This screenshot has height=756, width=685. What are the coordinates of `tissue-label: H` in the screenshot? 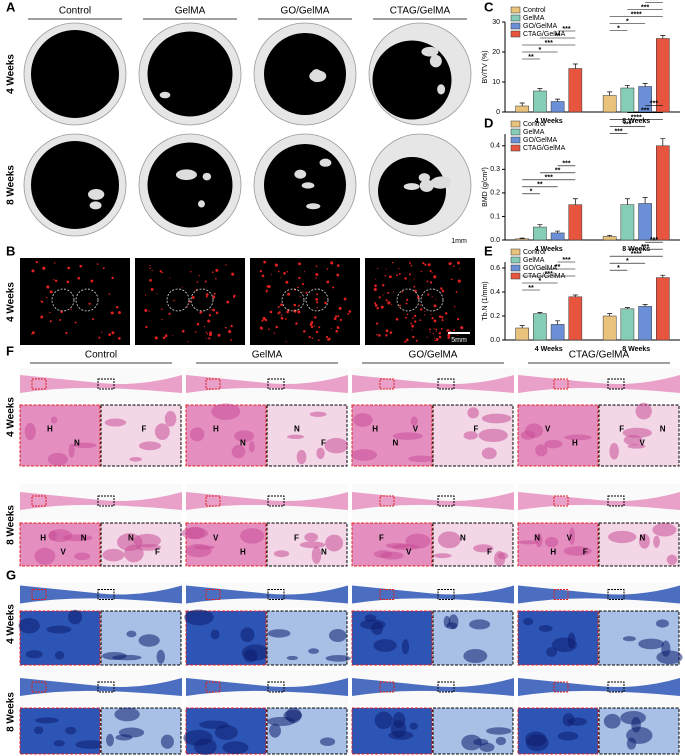 It's located at (553, 552).